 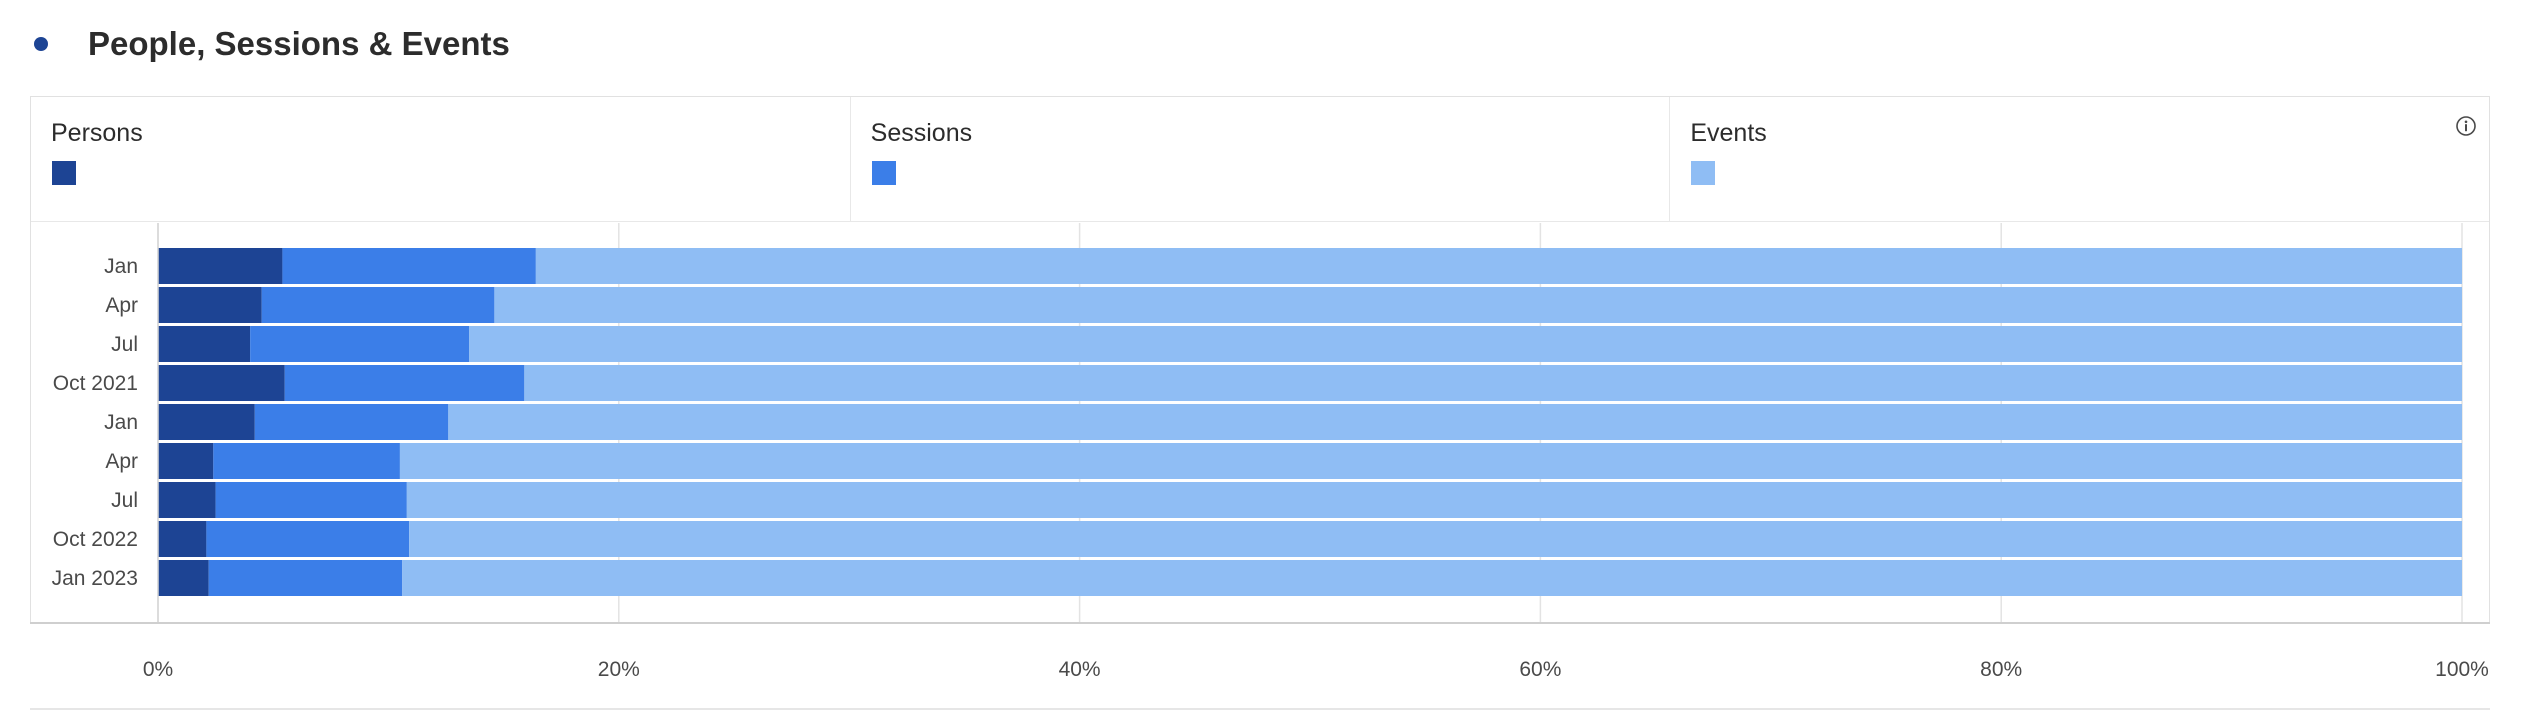 I want to click on legend-swatch-sessions, so click(x=883, y=173).